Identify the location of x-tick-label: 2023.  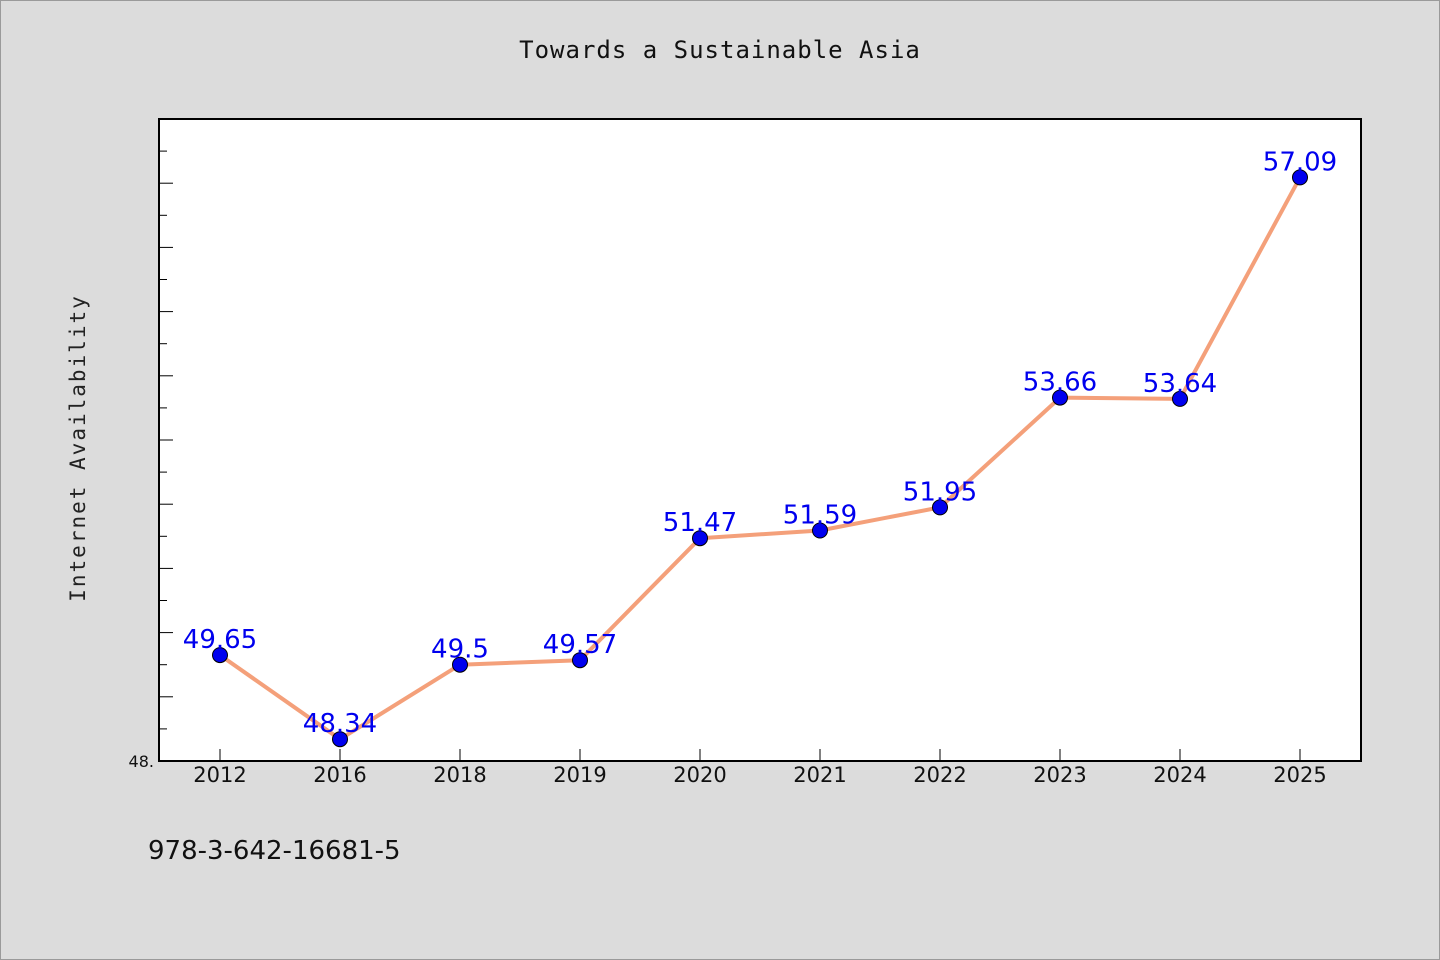
(1059, 775).